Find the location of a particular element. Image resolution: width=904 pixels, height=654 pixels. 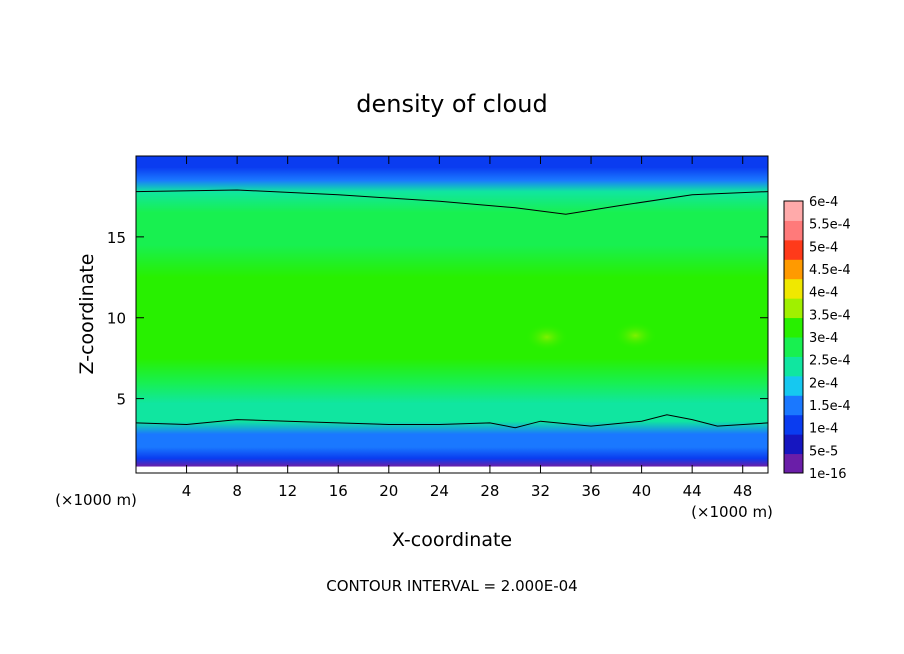

colorbar-frame is located at coordinates (793, 337).